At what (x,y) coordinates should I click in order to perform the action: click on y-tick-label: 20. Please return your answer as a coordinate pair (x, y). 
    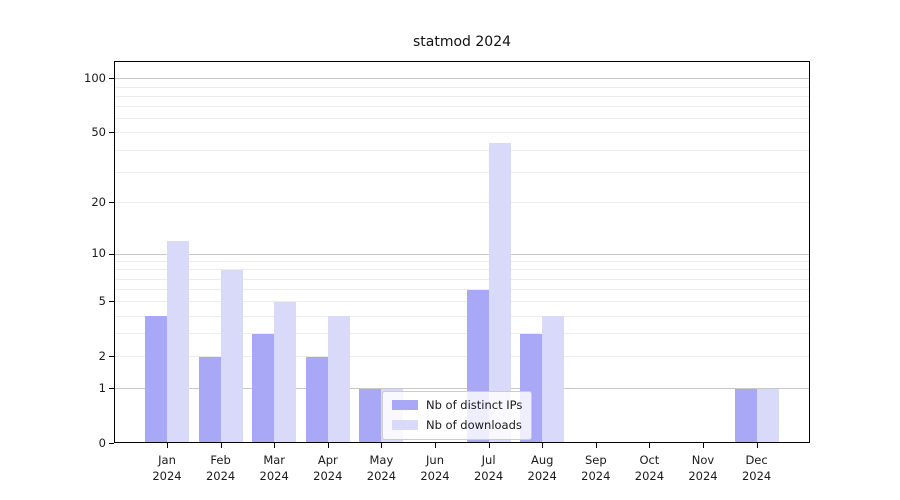
    Looking at the image, I should click on (98, 201).